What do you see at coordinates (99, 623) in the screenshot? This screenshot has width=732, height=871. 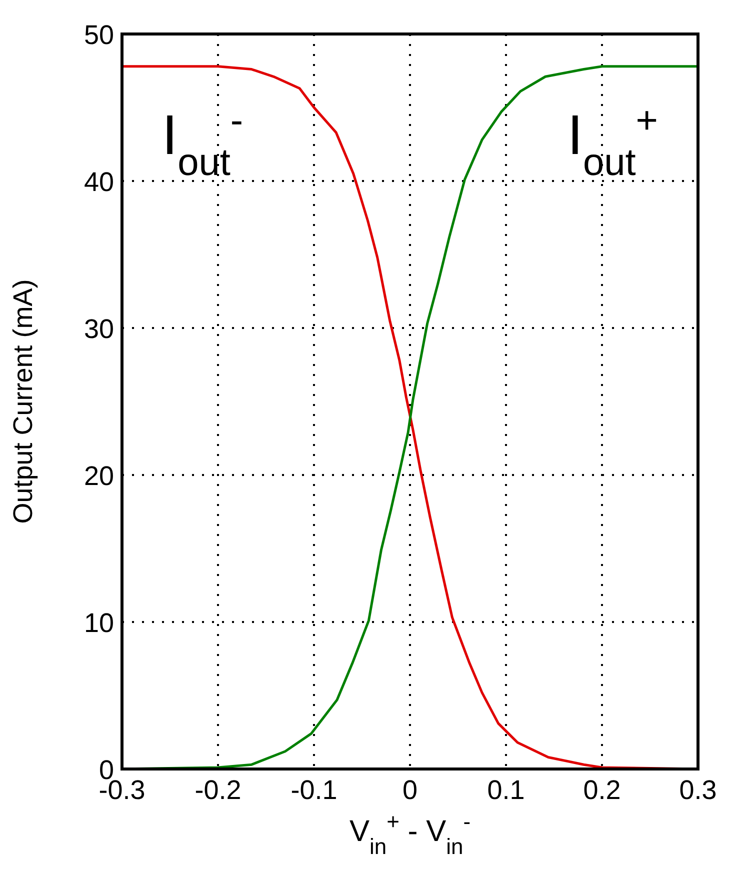 I see `y-tick-label: 10` at bounding box center [99, 623].